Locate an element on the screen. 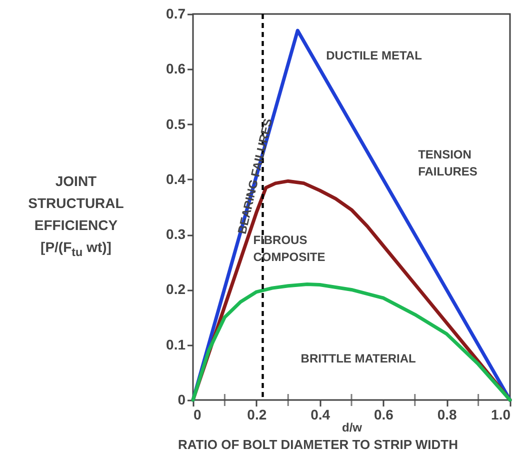 Image resolution: width=523 pixels, height=454 pixels. y-tick-label: 0.3 is located at coordinates (176, 234).